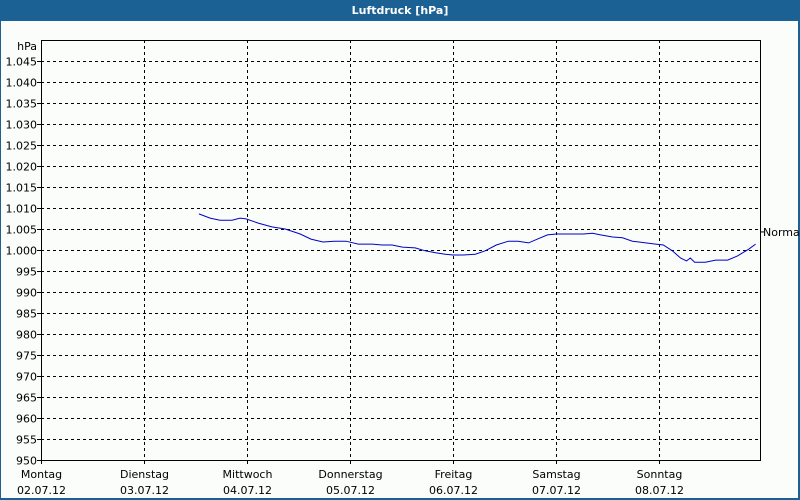  Describe the element at coordinates (27, 46) in the screenshot. I see `y-axis-unit-label: hPa` at that location.